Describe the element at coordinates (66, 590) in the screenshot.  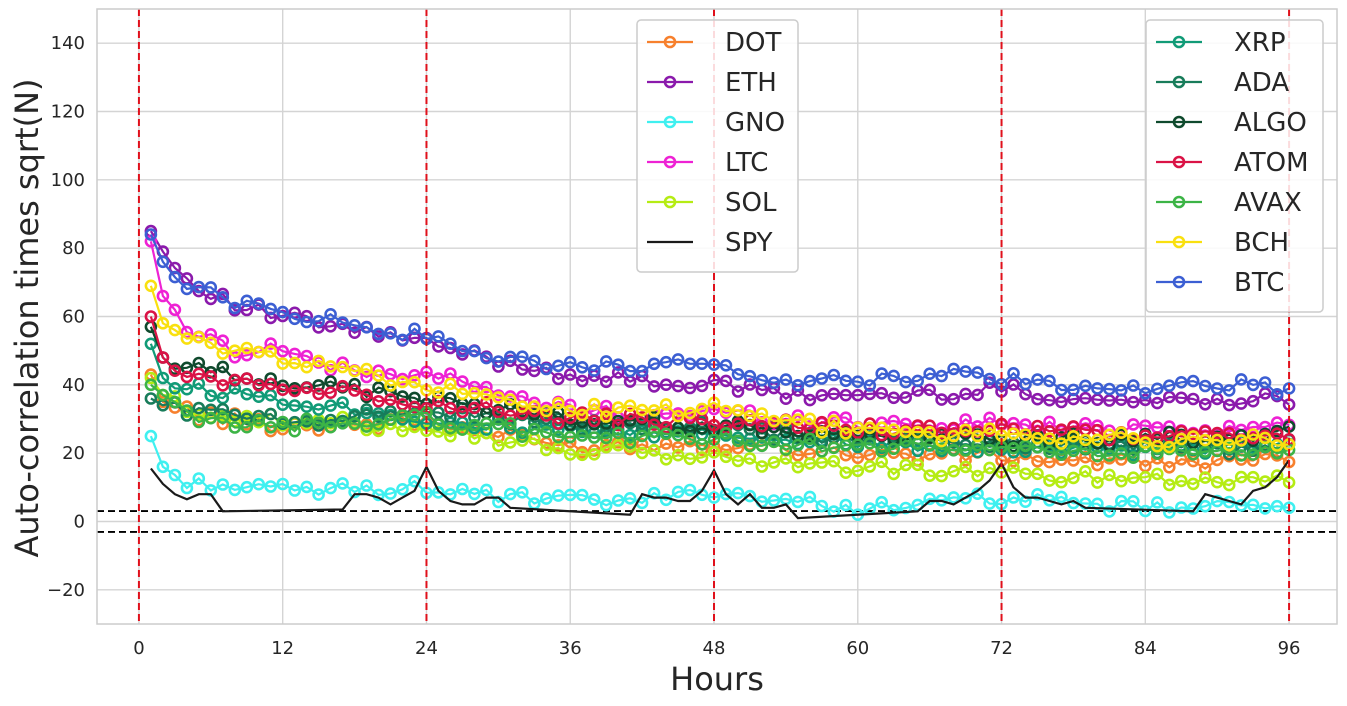
I see `y-tick-label: −20` at that location.